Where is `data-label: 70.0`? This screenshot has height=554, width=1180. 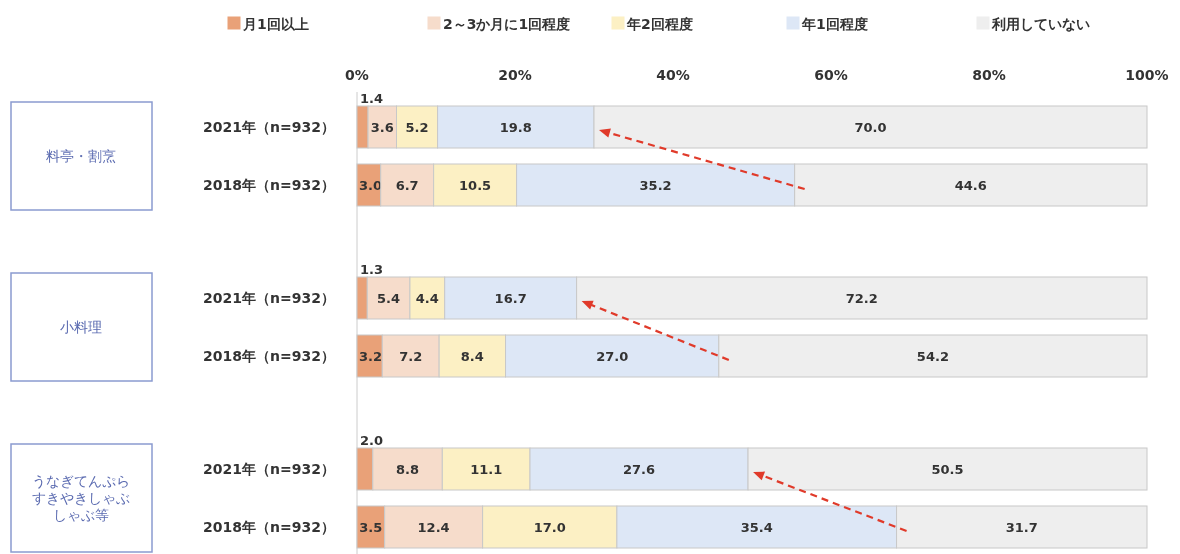
data-label: 70.0 is located at coordinates (870, 127).